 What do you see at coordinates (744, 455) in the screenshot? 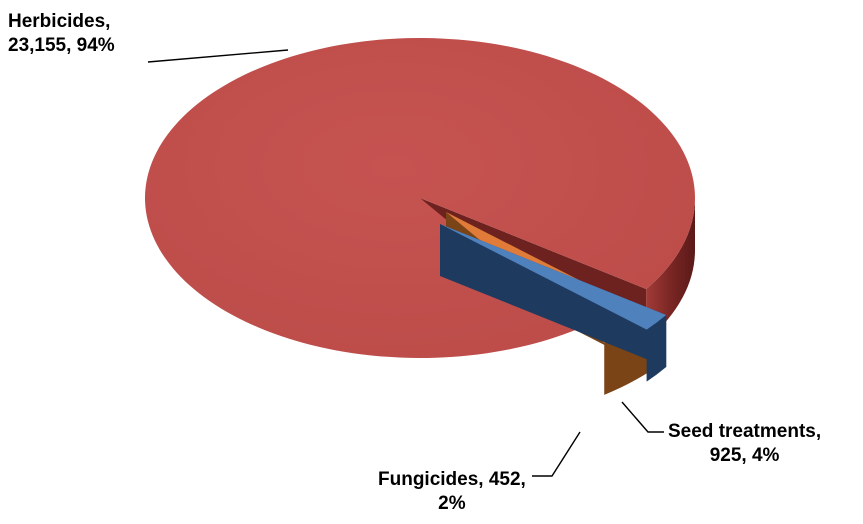
I see `data-label-seed-treatments-line2: 925, 4%` at bounding box center [744, 455].